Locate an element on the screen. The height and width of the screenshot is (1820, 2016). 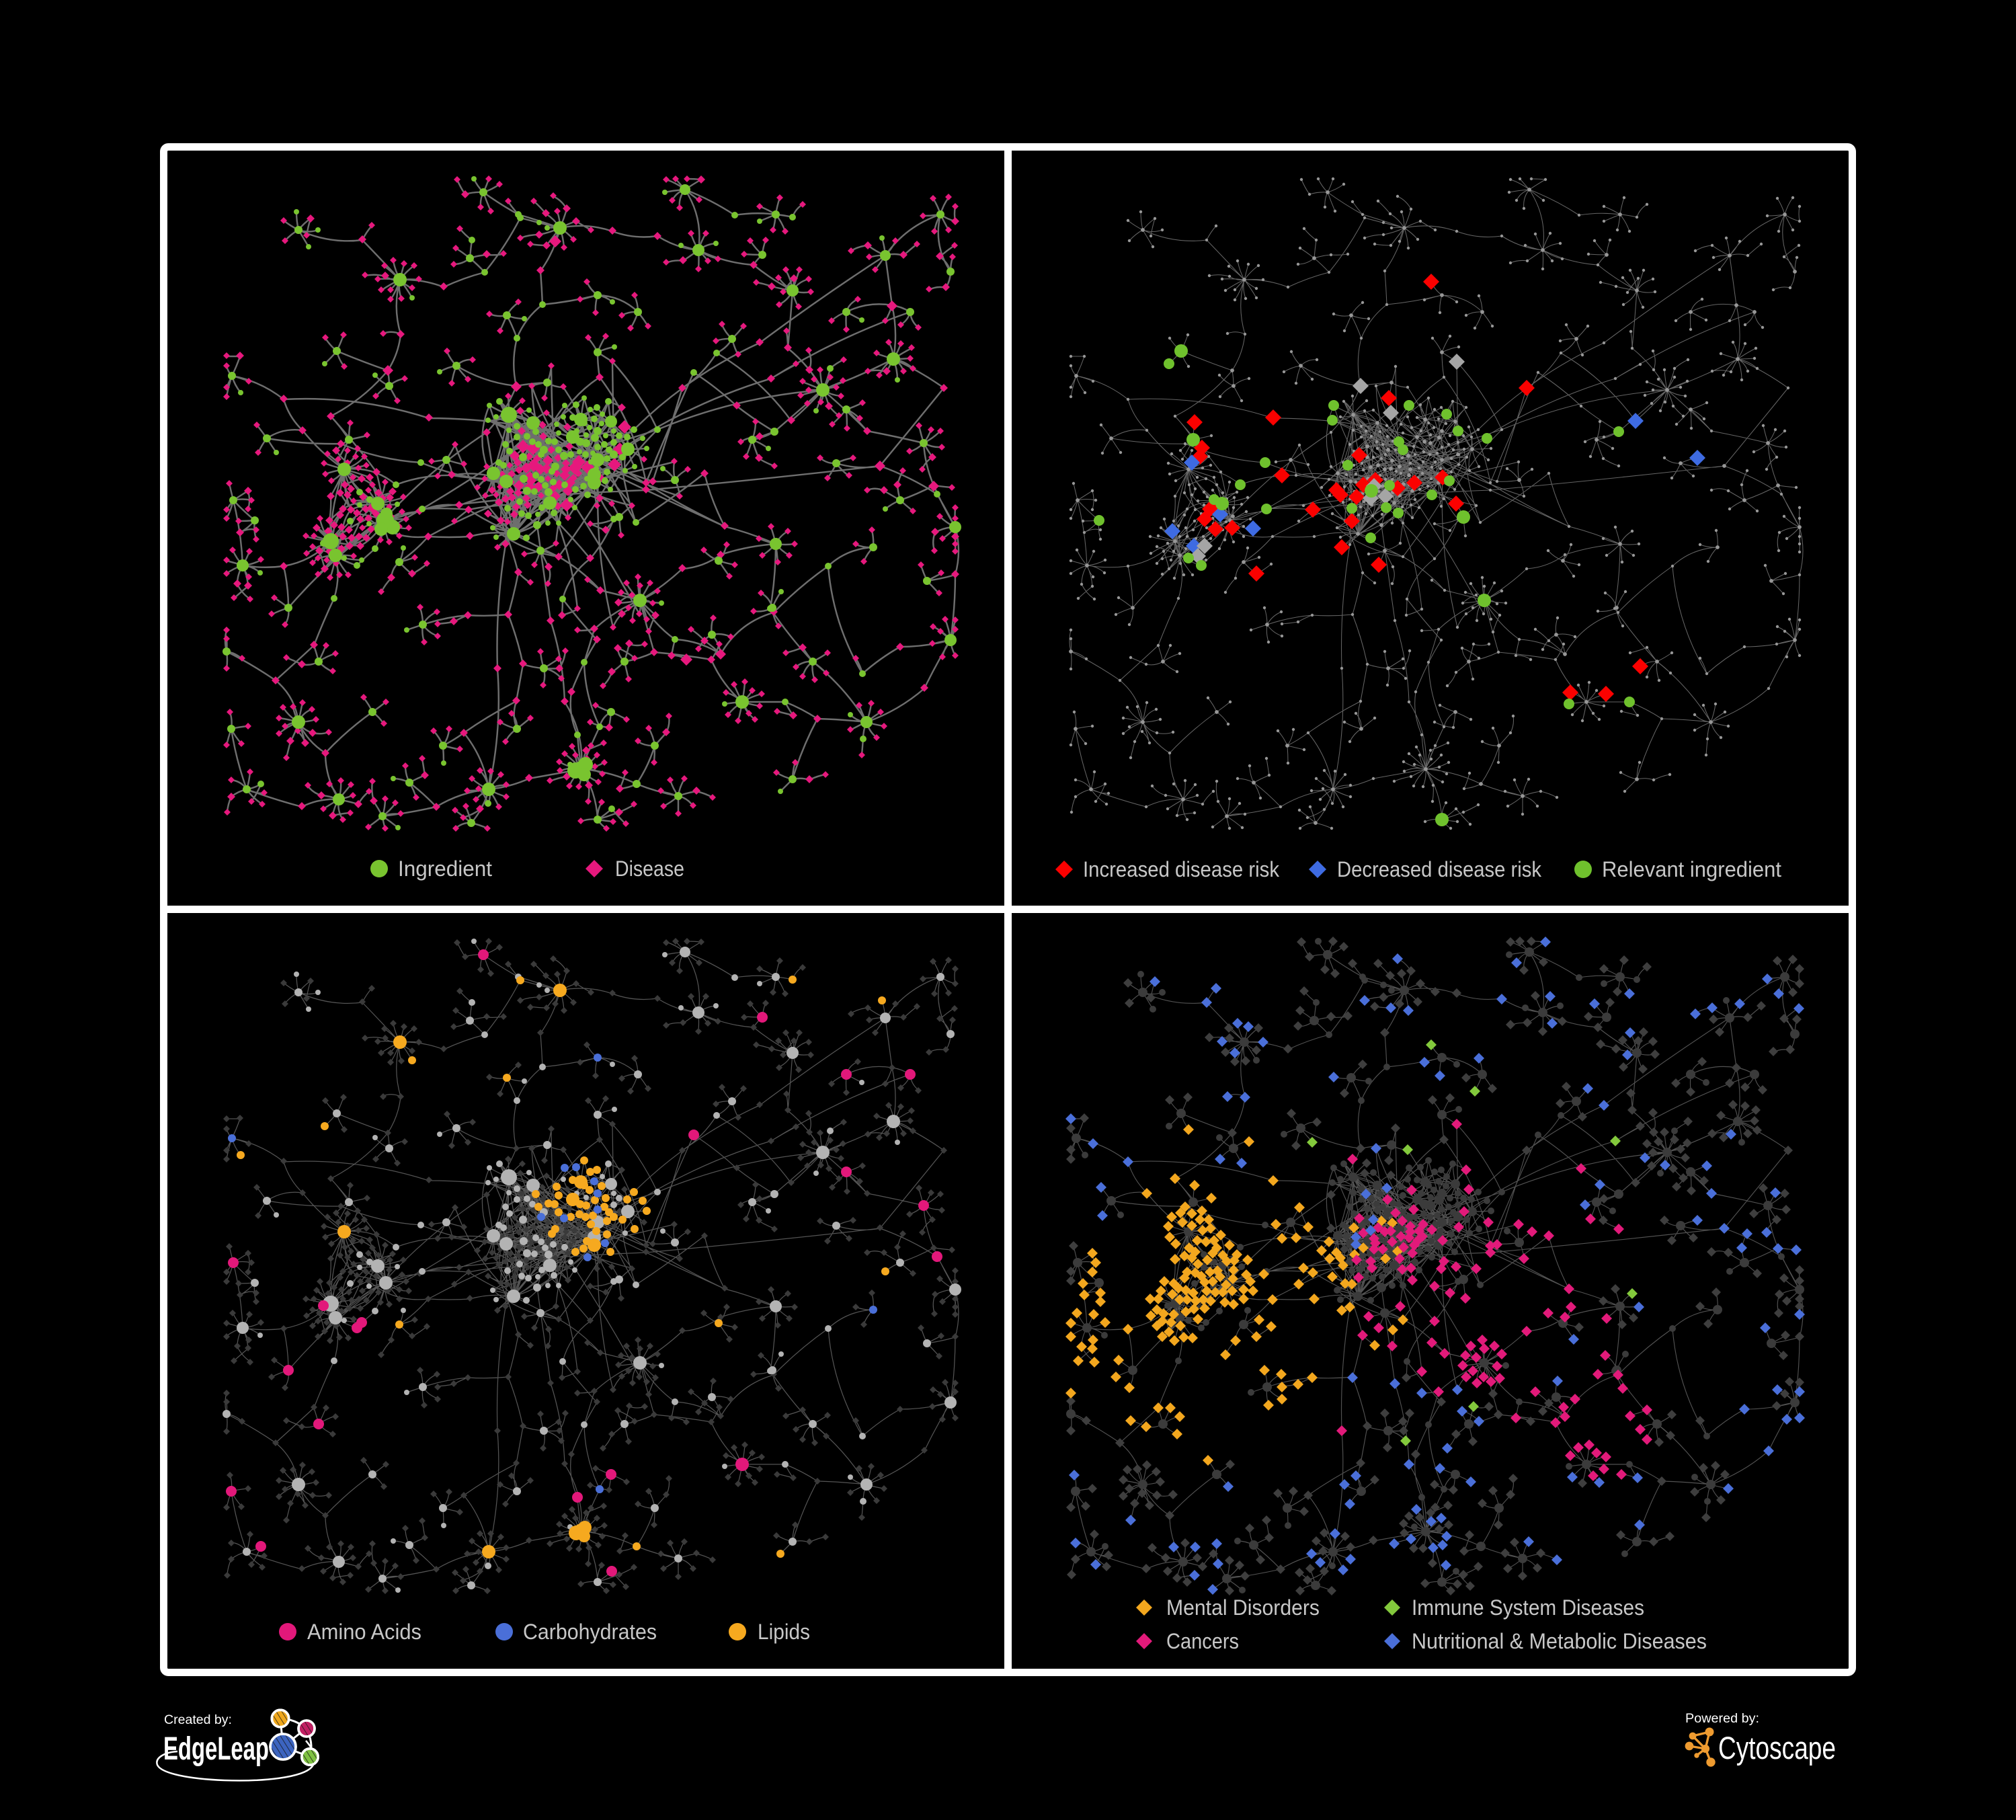
svg-text: Disease is located at coordinates (649, 869).